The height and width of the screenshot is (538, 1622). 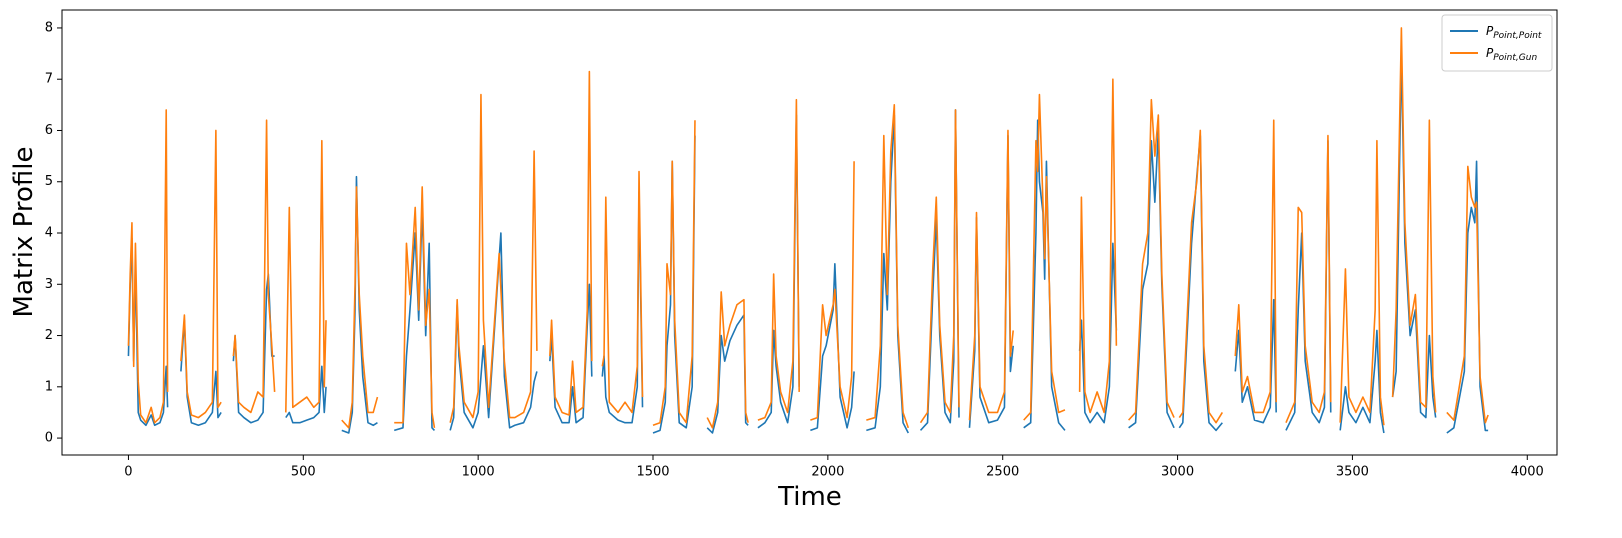 What do you see at coordinates (1527, 472) in the screenshot?
I see `x-tick-label: 4000` at bounding box center [1527, 472].